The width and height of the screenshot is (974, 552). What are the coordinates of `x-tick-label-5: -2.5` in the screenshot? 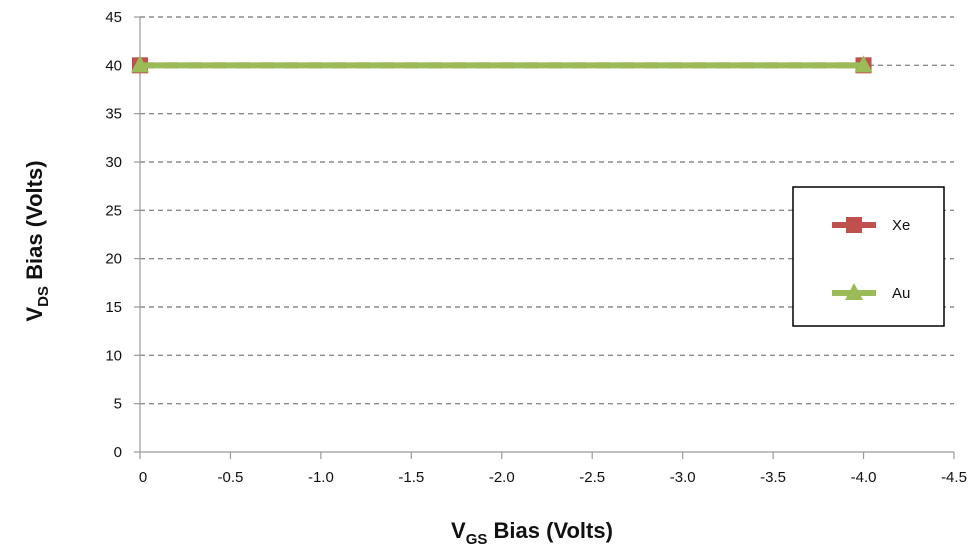 It's located at (592, 477).